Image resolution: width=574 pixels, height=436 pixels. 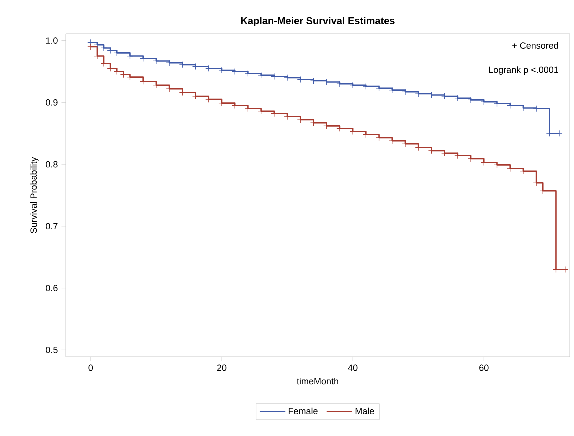 What do you see at coordinates (52, 350) in the screenshot?
I see `y-tick-label: 0.5` at bounding box center [52, 350].